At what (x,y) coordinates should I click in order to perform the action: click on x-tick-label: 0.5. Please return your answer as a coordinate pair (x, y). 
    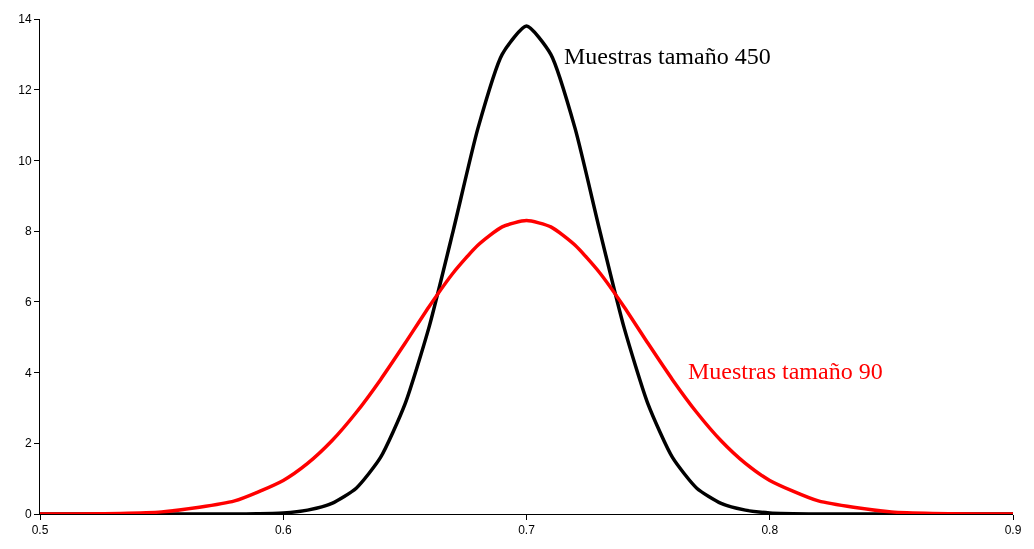
    Looking at the image, I should click on (40, 530).